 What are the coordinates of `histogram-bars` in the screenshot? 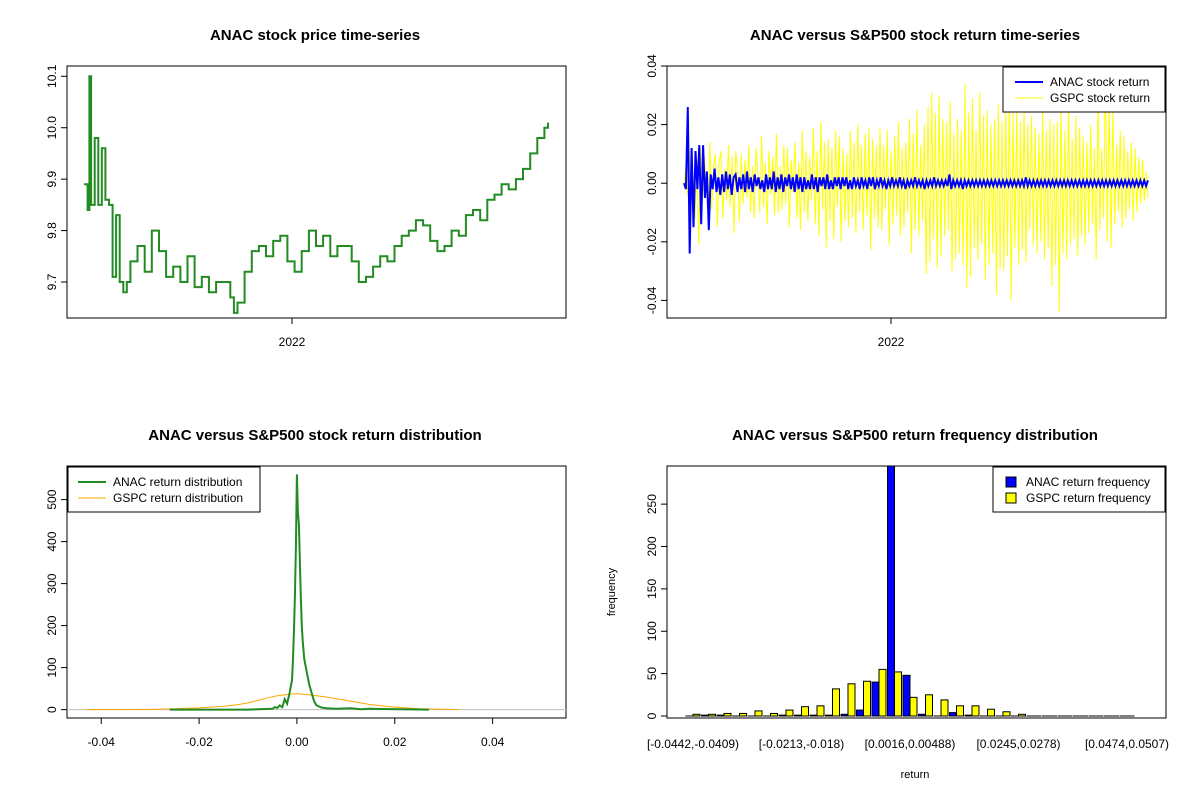 It's located at (910, 591).